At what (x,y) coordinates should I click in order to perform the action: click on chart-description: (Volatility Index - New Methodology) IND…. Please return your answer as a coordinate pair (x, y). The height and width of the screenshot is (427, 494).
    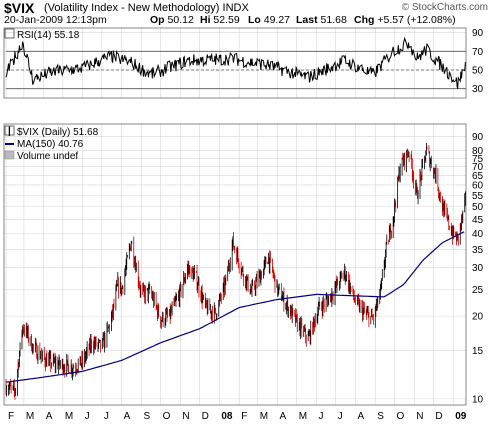
    Looking at the image, I should click on (146, 8).